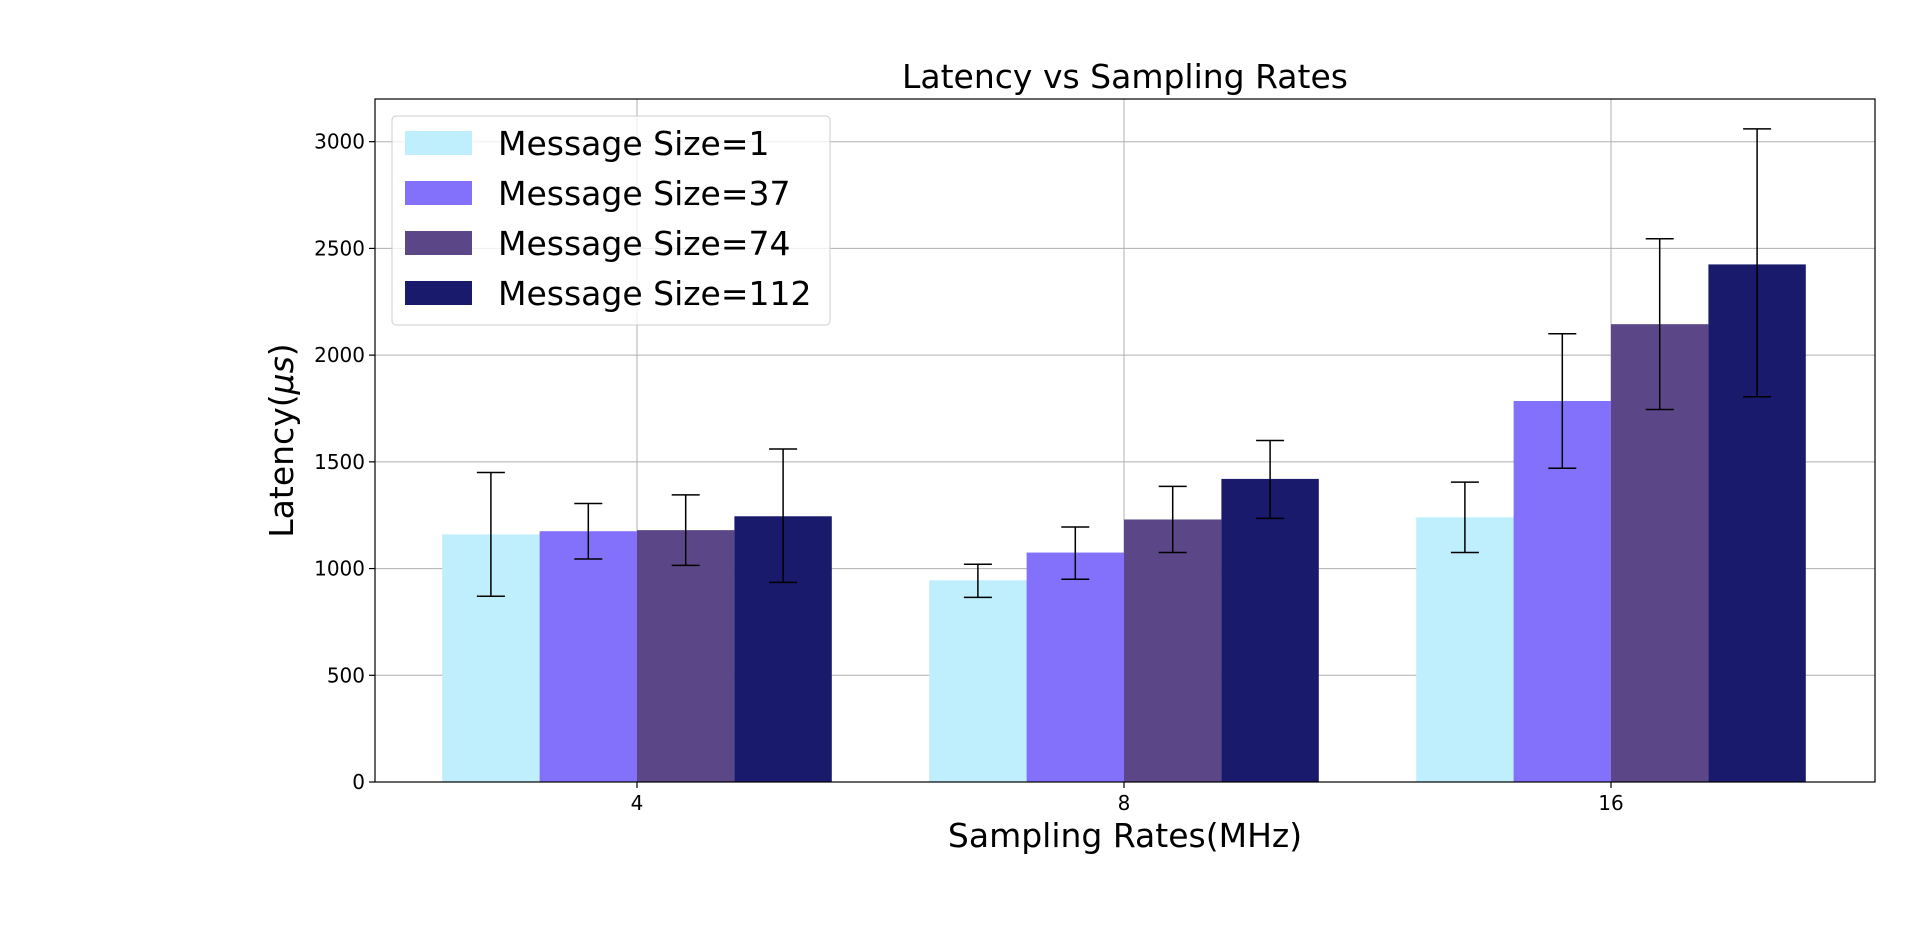 The height and width of the screenshot is (949, 1920). What do you see at coordinates (1124, 803) in the screenshot?
I see `x-tick-label: 8` at bounding box center [1124, 803].